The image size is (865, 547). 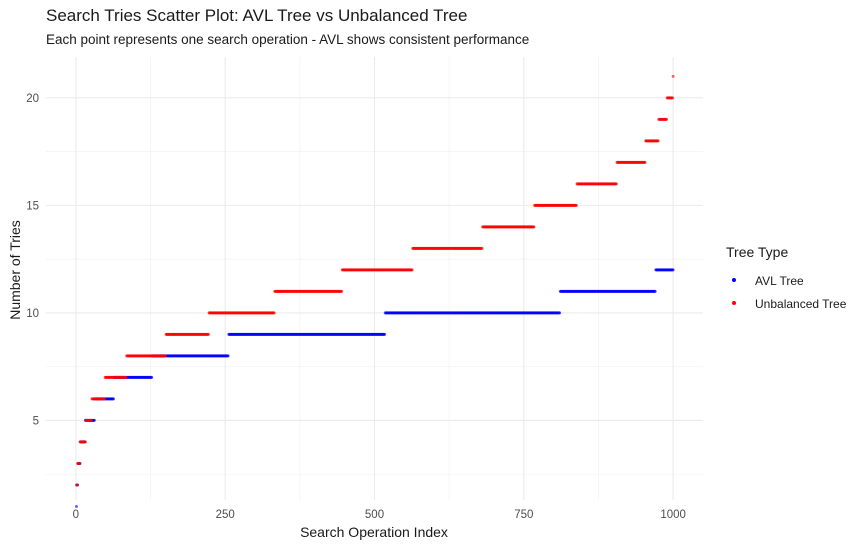 What do you see at coordinates (32, 314) in the screenshot?
I see `y-tick-label: 10` at bounding box center [32, 314].